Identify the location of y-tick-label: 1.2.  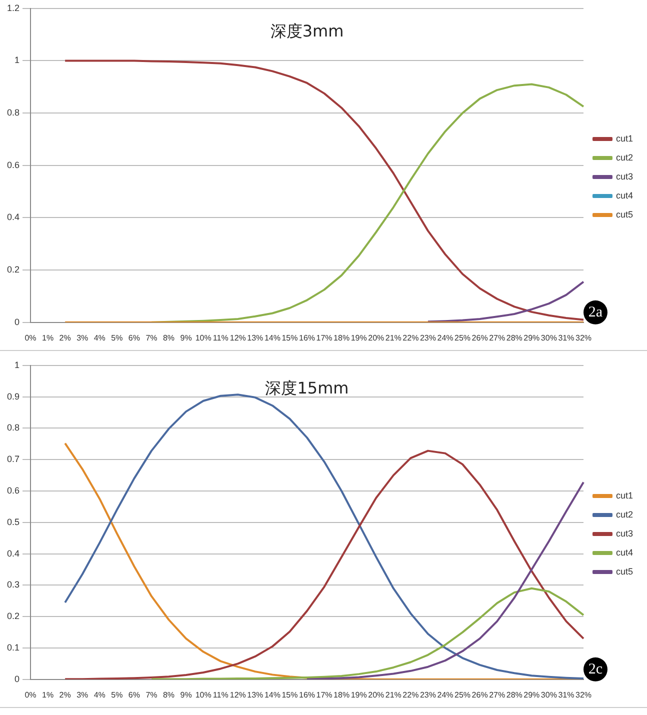
(13, 7).